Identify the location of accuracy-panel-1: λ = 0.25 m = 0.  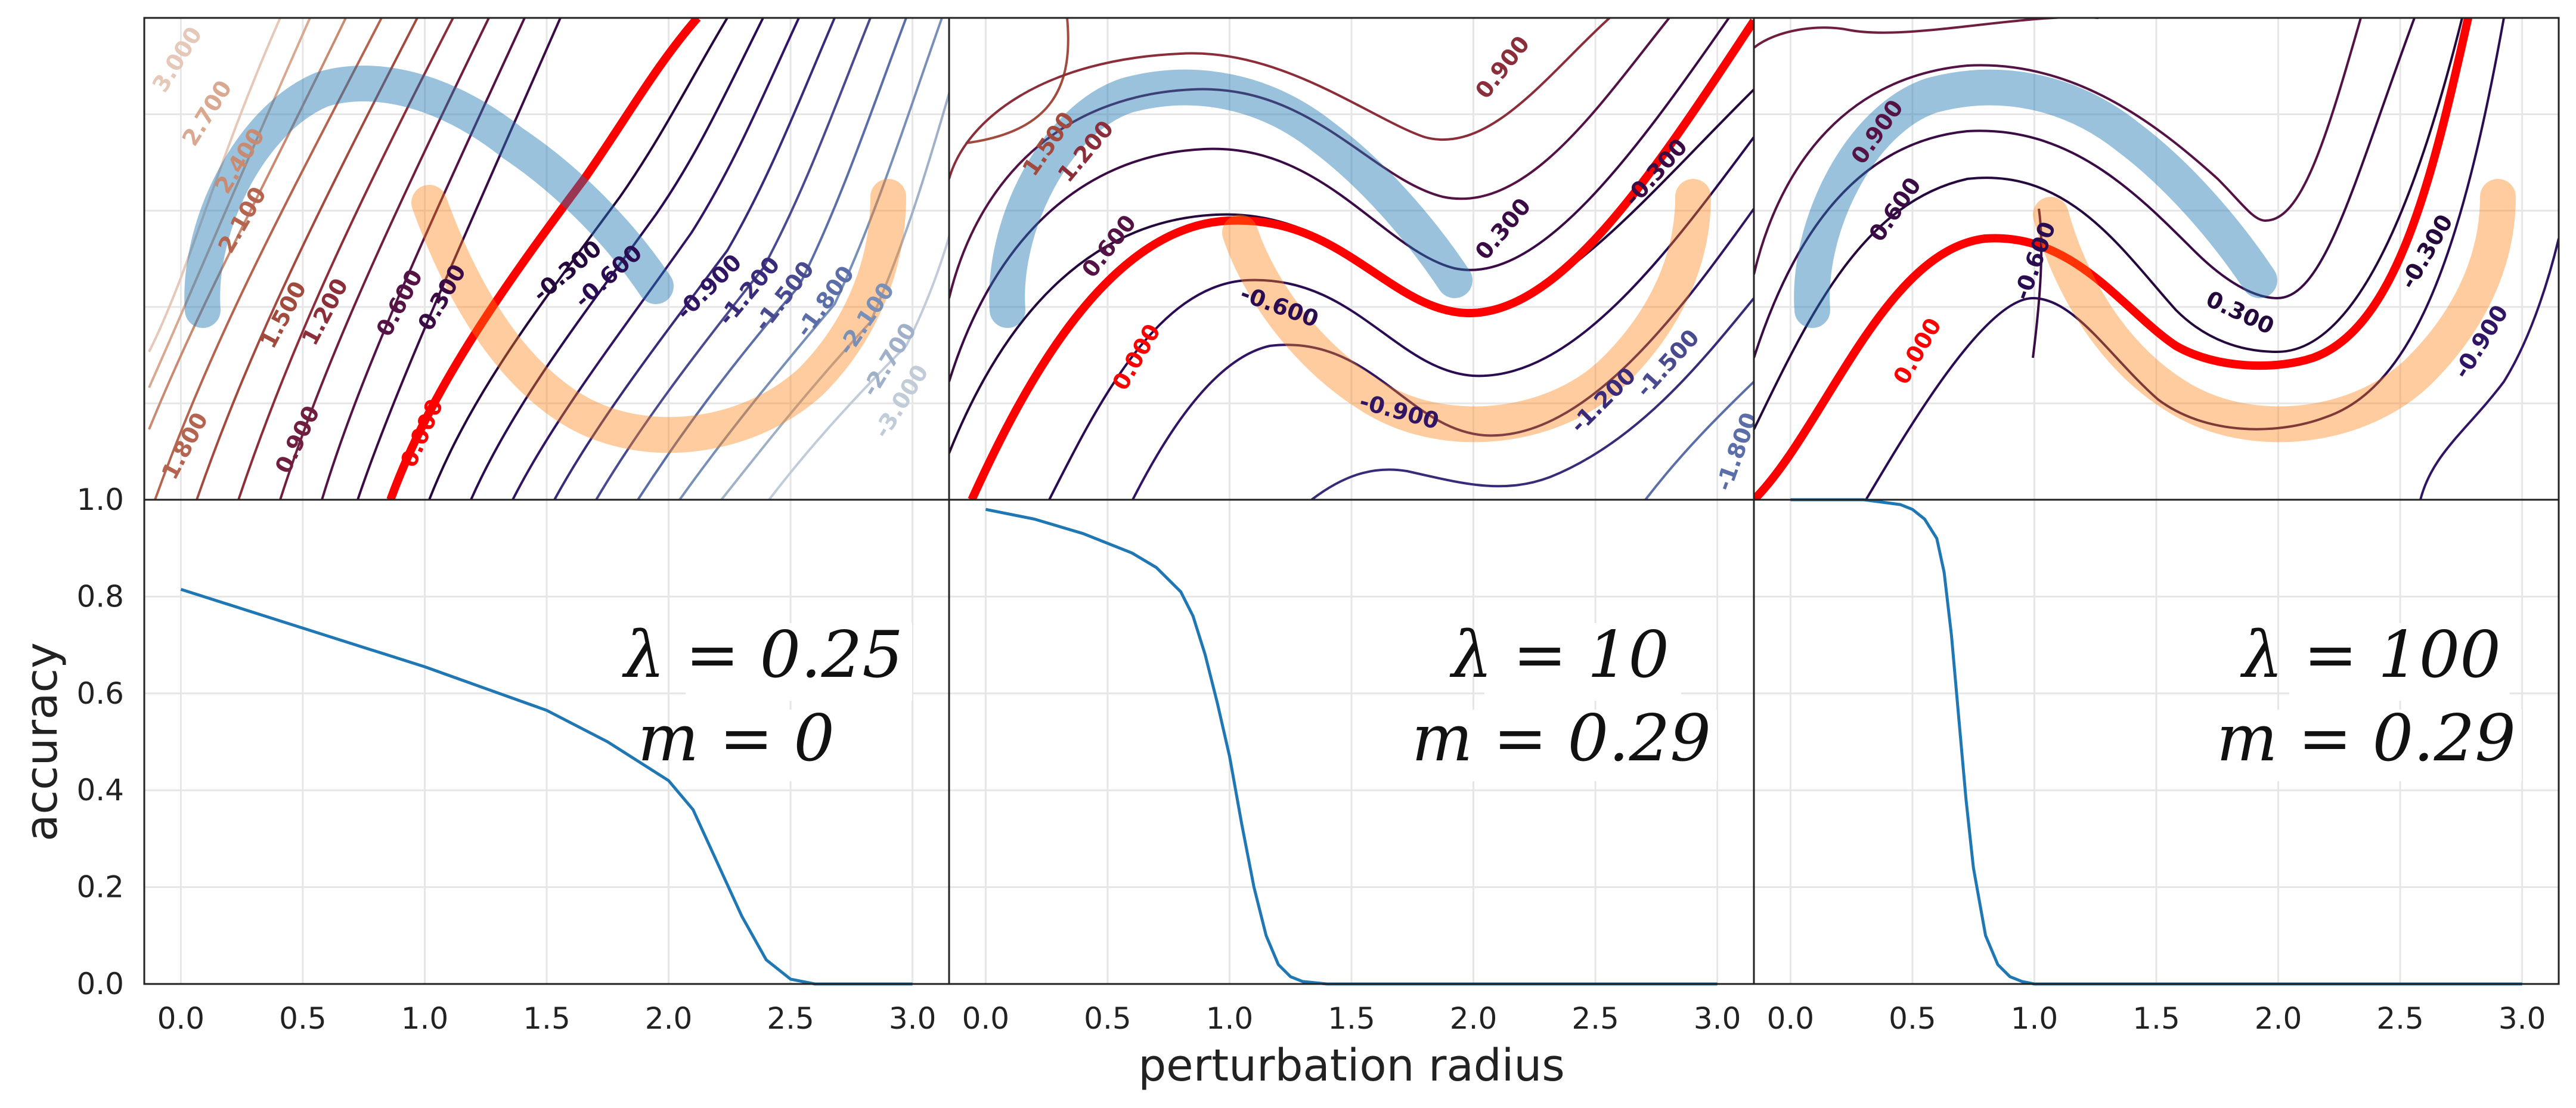
(546, 742).